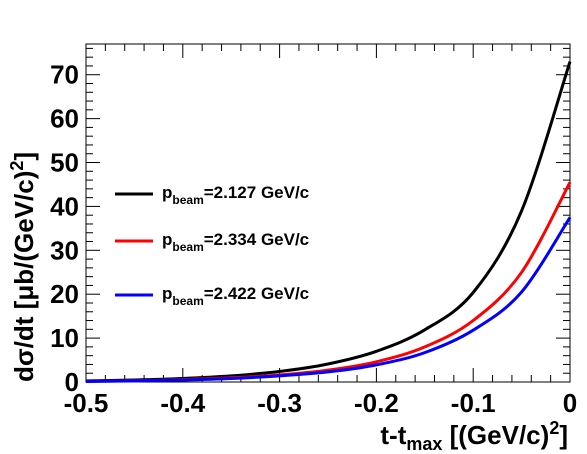 This screenshot has height=454, width=587. Describe the element at coordinates (72, 382) in the screenshot. I see `y-tick-label: 0` at that location.